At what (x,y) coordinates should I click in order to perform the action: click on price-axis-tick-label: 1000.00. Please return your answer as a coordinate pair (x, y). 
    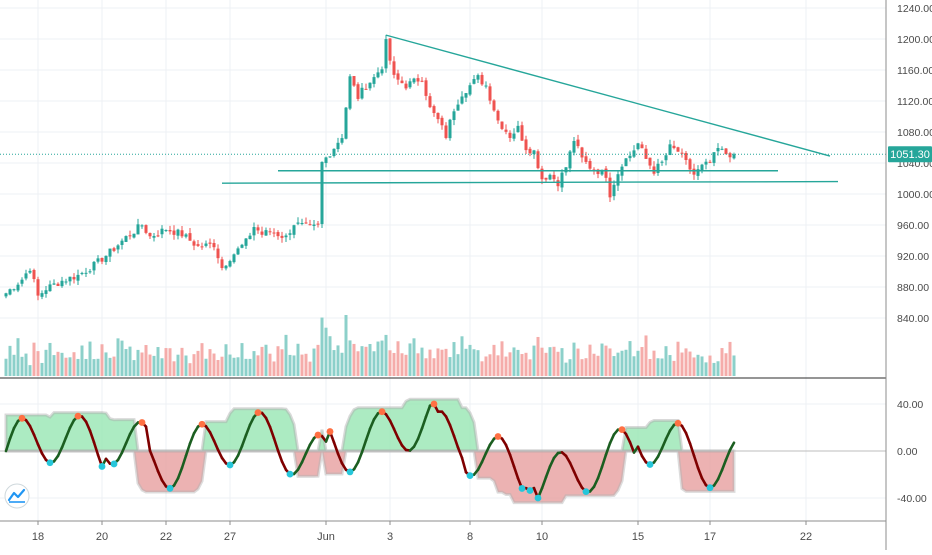
    Looking at the image, I should click on (914, 195).